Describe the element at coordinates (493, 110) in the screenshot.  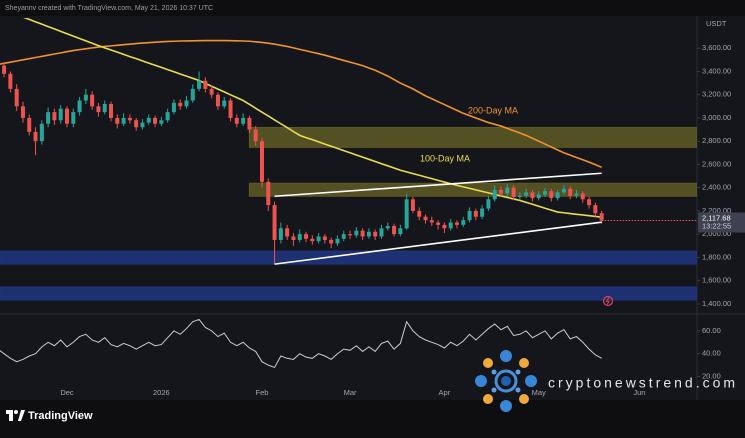
I see `ma200-annotation: 200-Day MA` at that location.